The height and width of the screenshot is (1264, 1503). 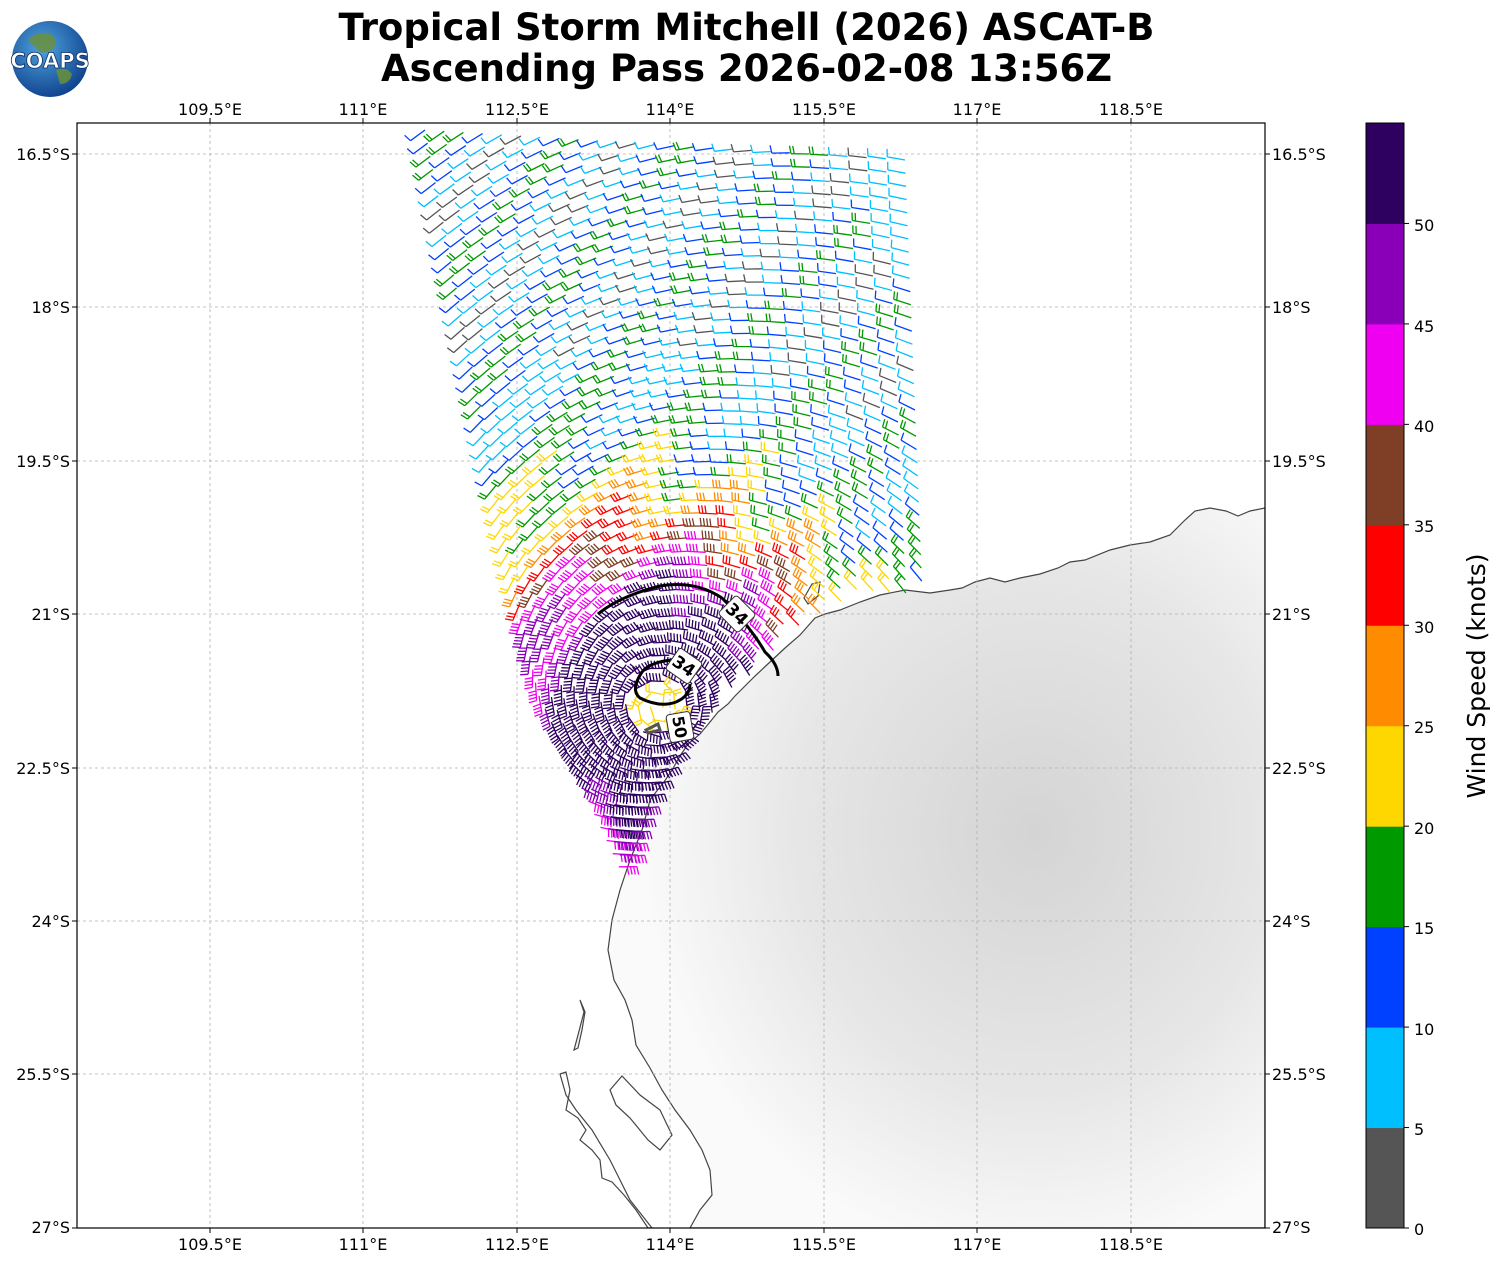 I want to click on colorbar-tick-label: 25, so click(x=1424, y=727).